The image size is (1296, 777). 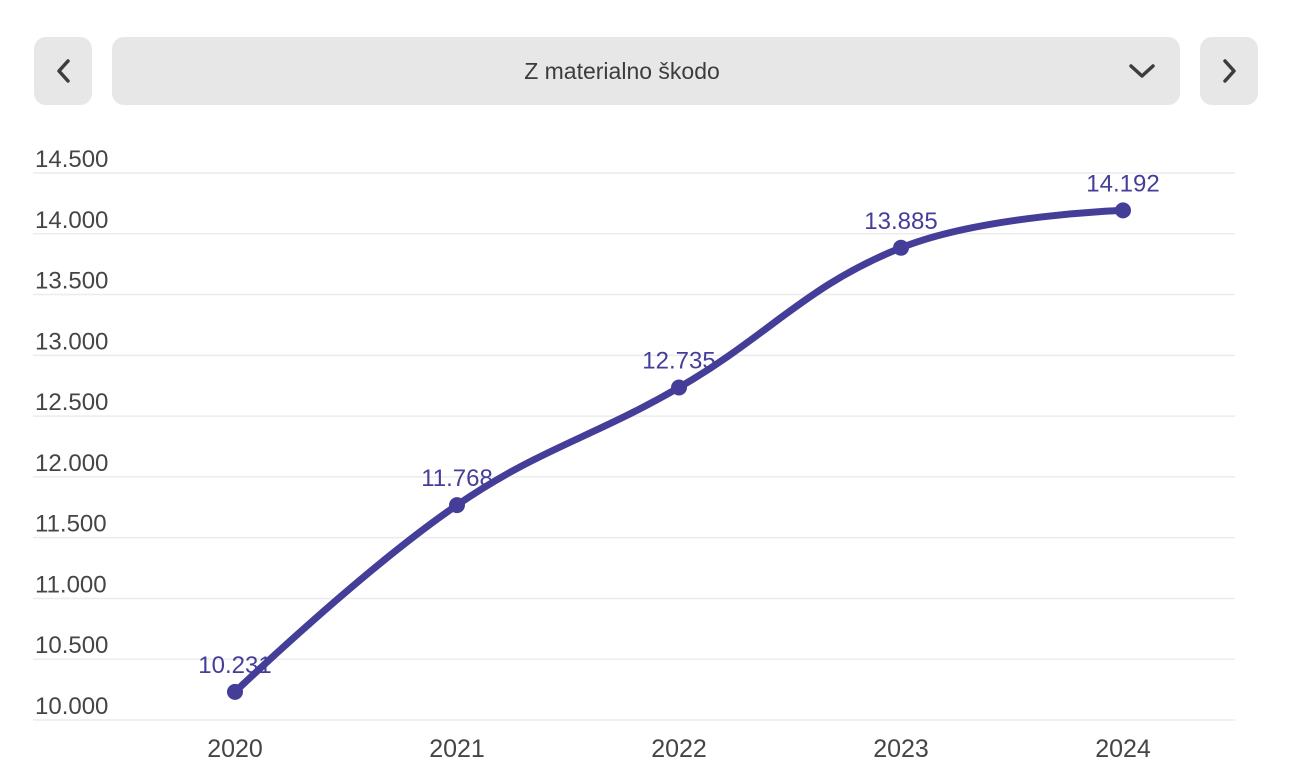 I want to click on chevron-left-icon, so click(x=63, y=71).